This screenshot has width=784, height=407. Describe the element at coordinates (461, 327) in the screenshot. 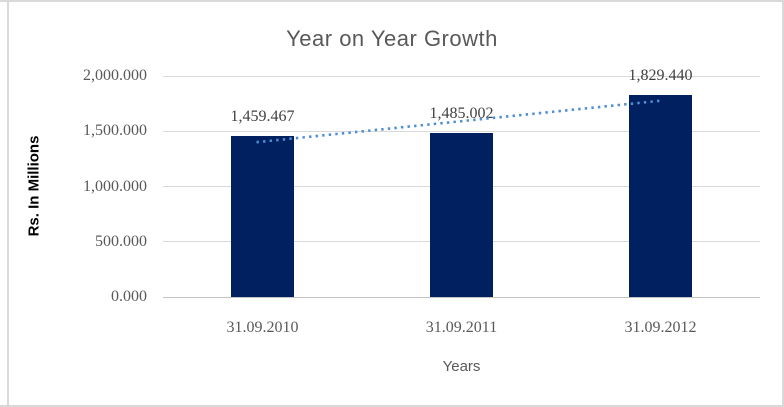

I see `x-category-label: 31.09.2011` at that location.